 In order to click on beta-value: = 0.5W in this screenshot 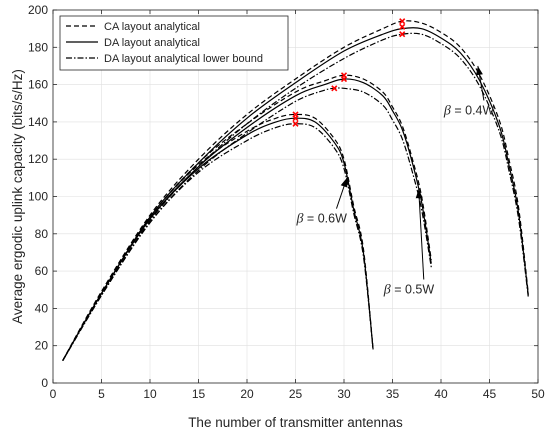, I will do `click(413, 289)`.